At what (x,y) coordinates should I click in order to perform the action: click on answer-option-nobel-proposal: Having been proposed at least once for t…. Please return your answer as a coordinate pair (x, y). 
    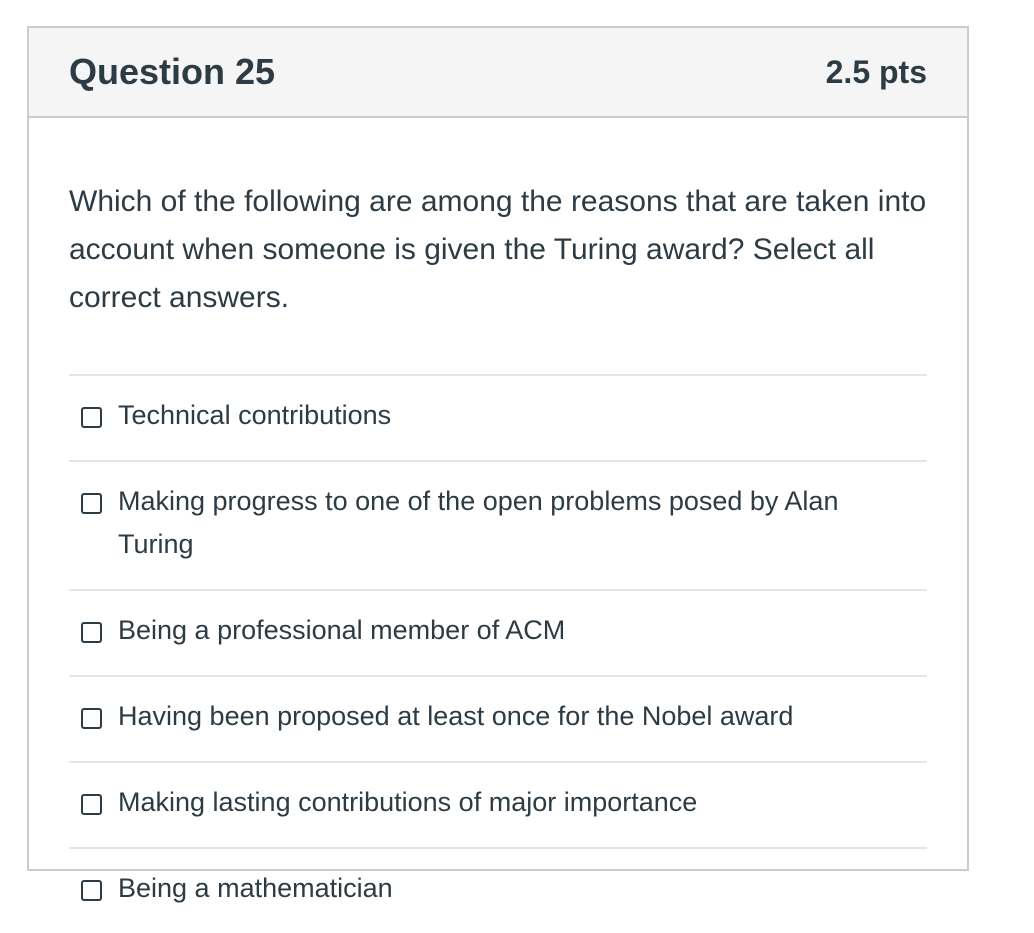
    Looking at the image, I should click on (498, 720).